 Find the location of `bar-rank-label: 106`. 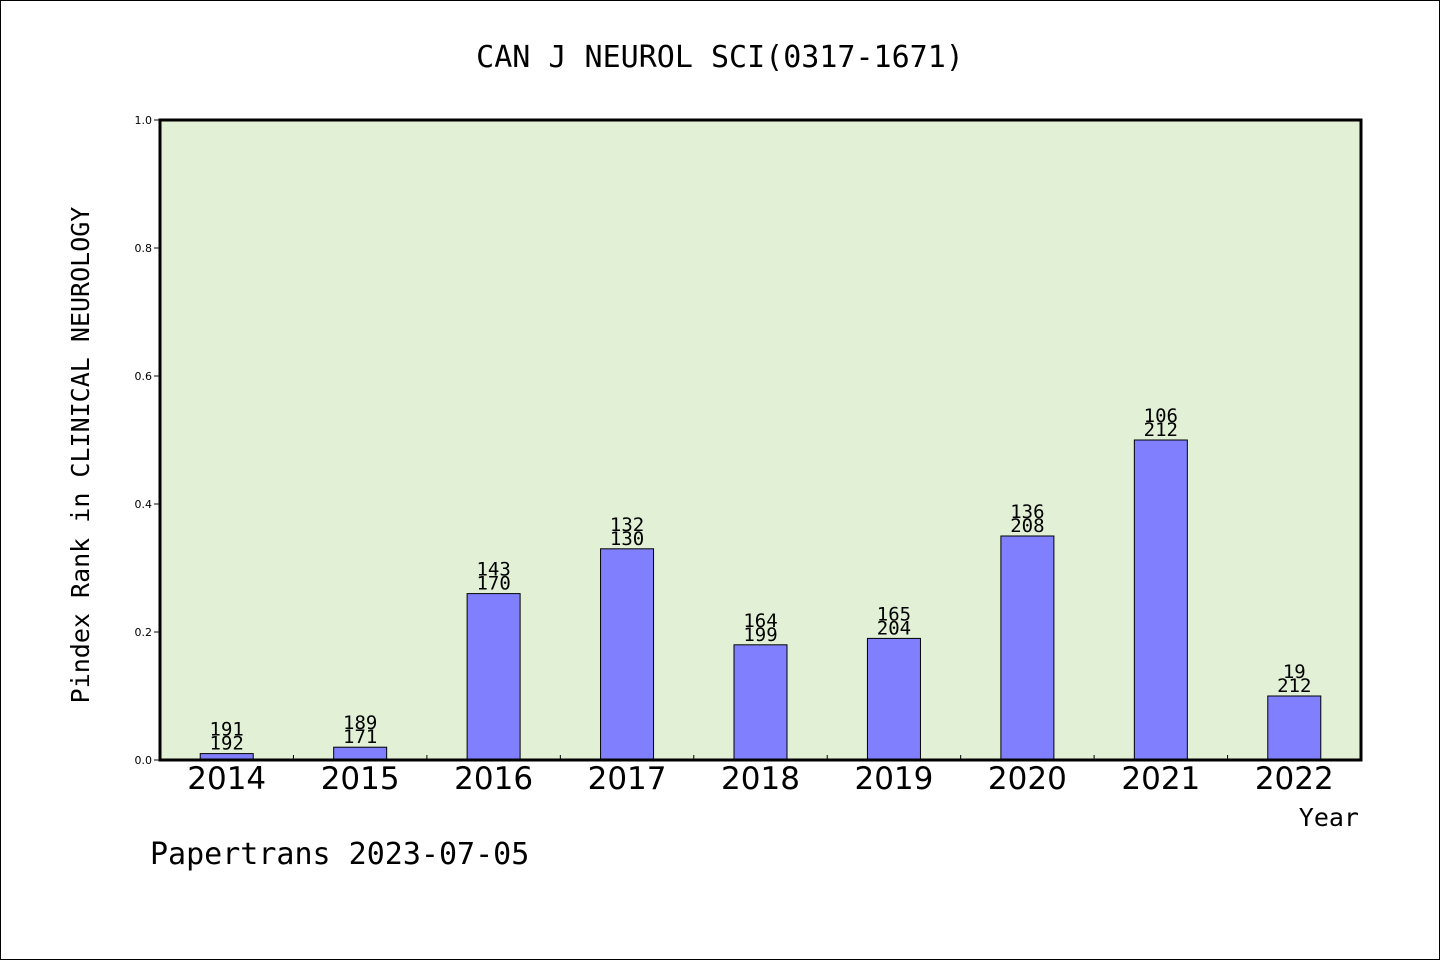

bar-rank-label: 106 is located at coordinates (1161, 416).